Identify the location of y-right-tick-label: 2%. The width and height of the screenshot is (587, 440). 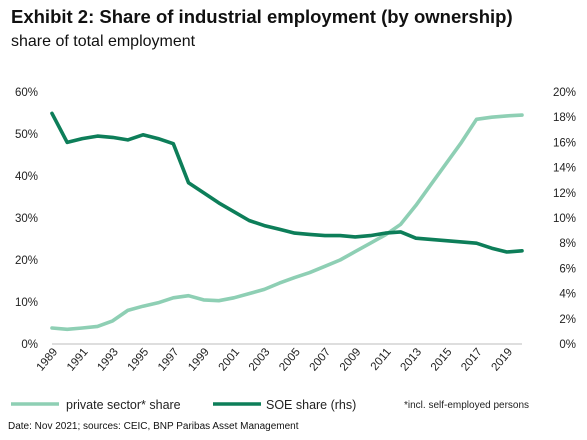
(567, 320).